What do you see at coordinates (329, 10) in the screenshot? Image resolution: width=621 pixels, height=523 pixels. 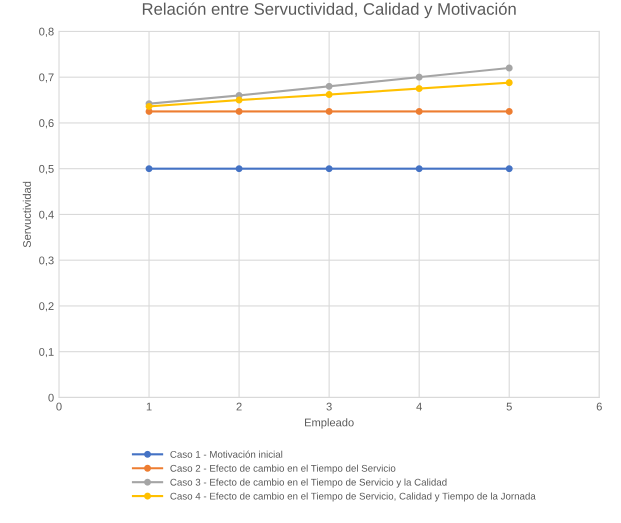 I see `chart-title: Relación entre Servuctividad, Calidad y Motivación` at bounding box center [329, 10].